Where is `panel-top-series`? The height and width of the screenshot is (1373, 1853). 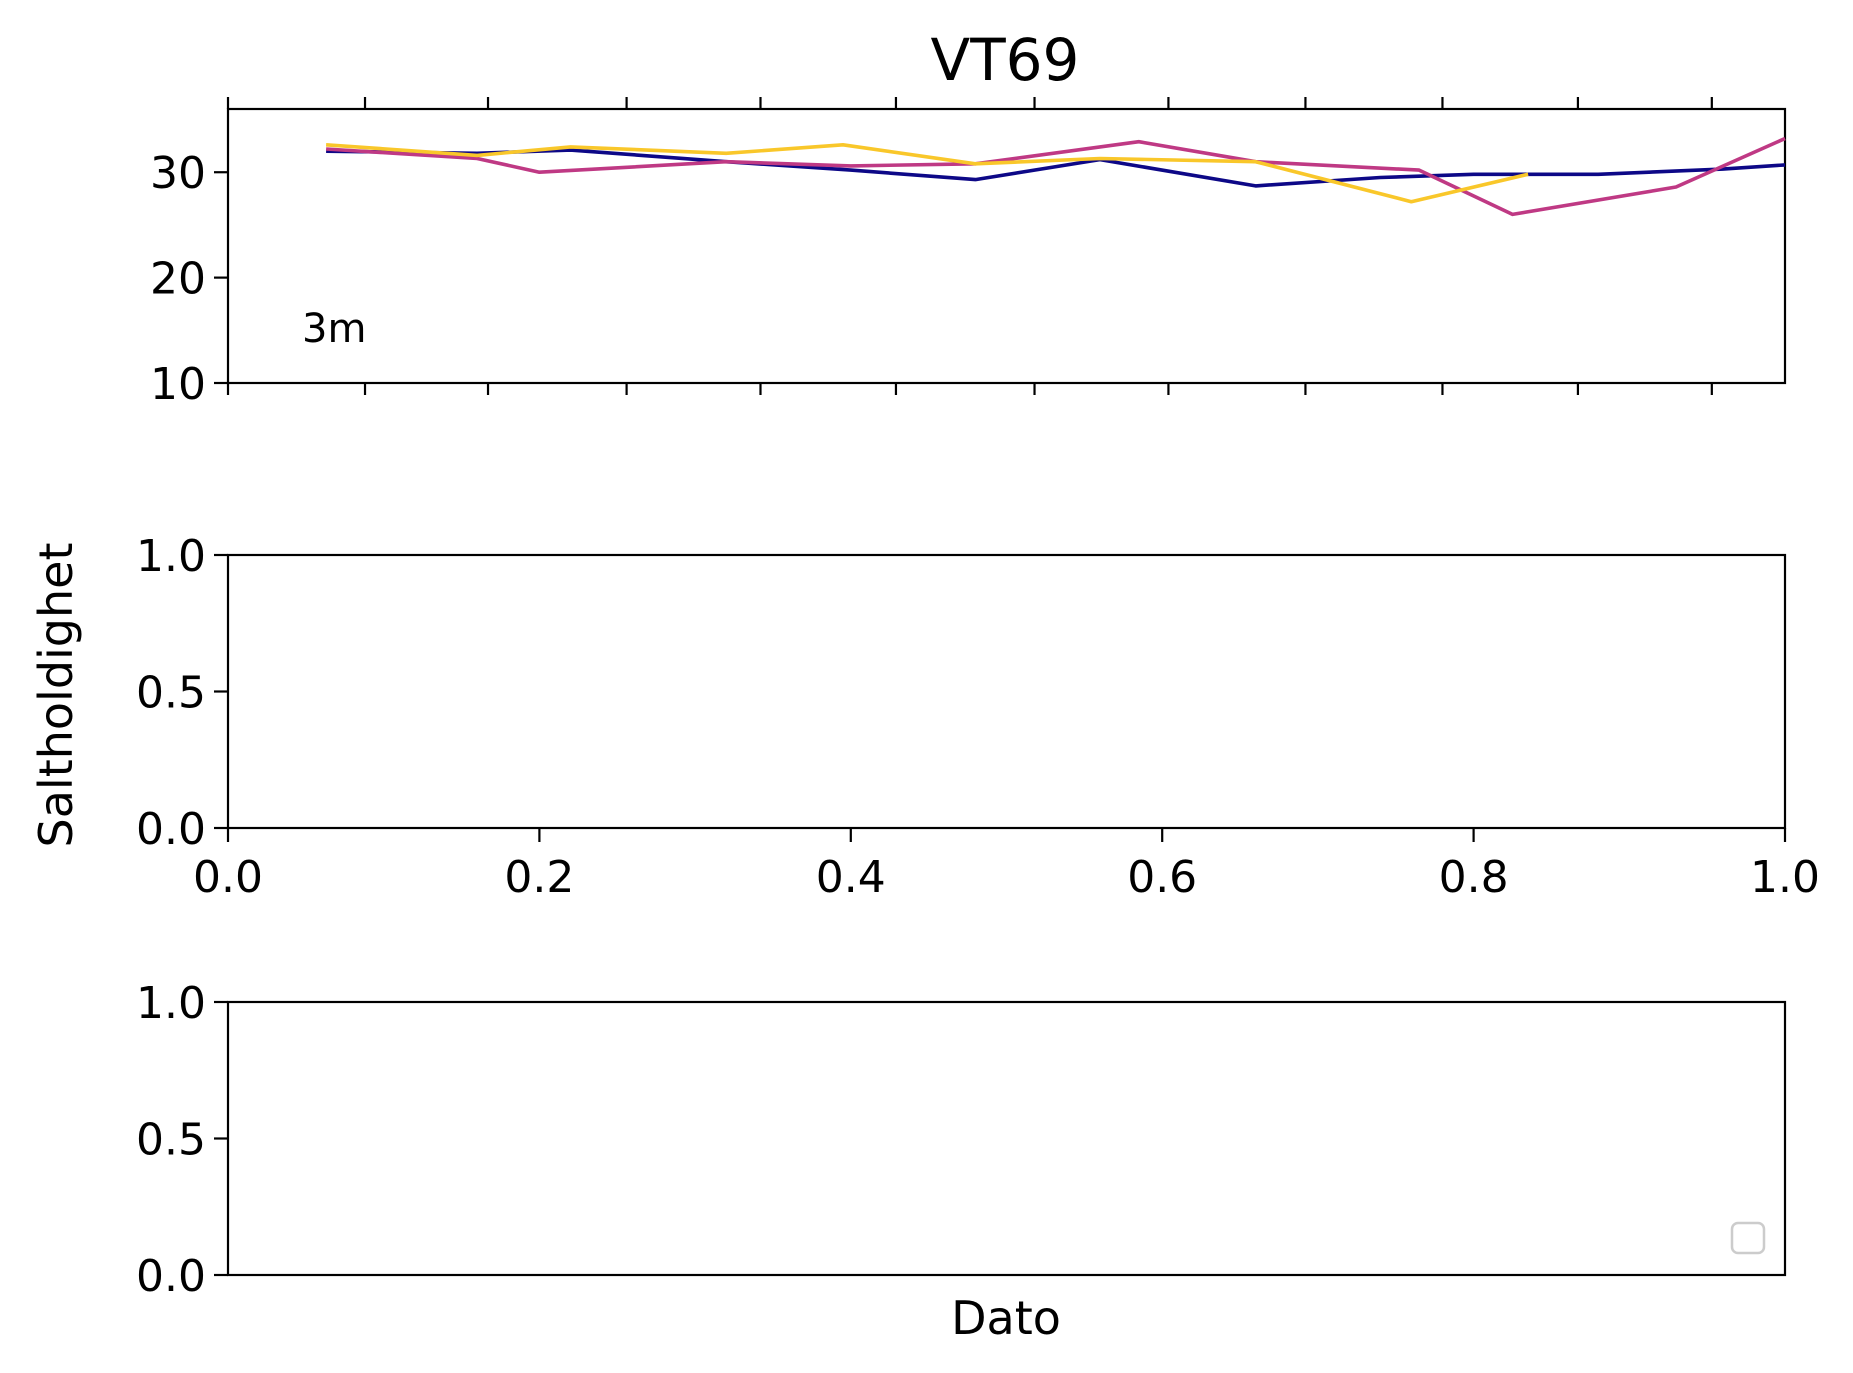
panel-top-series is located at coordinates (1055, 176).